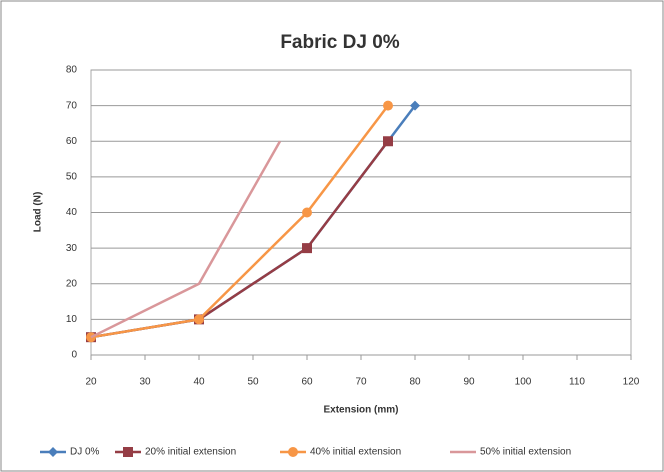  I want to click on x-axis-label: Extension (mm), so click(360, 410).